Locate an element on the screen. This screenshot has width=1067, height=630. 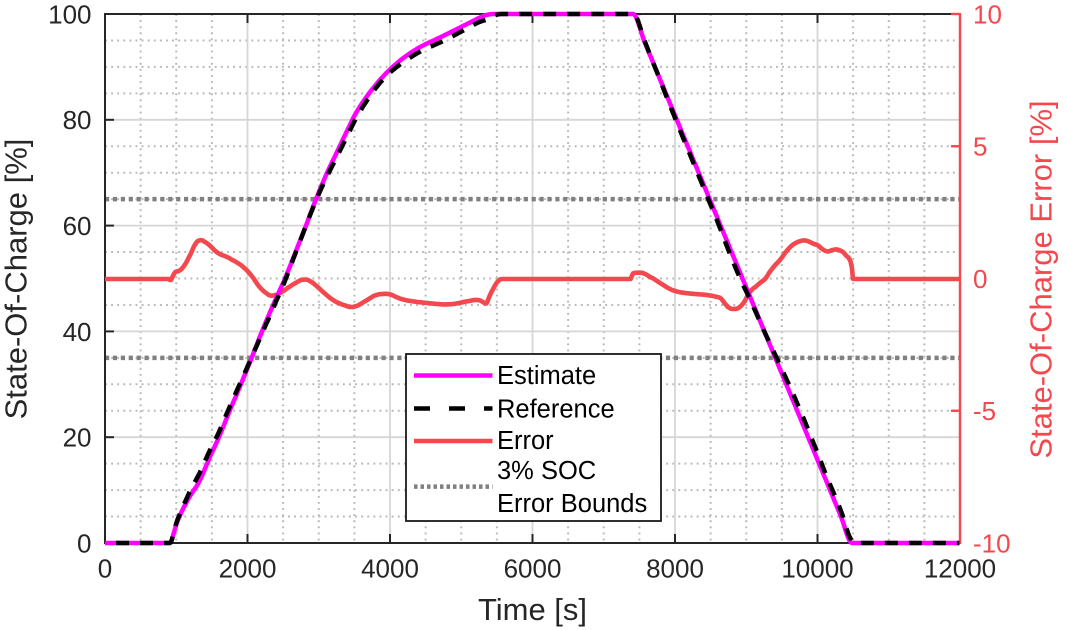
svg-text: -10 is located at coordinates (992, 543).